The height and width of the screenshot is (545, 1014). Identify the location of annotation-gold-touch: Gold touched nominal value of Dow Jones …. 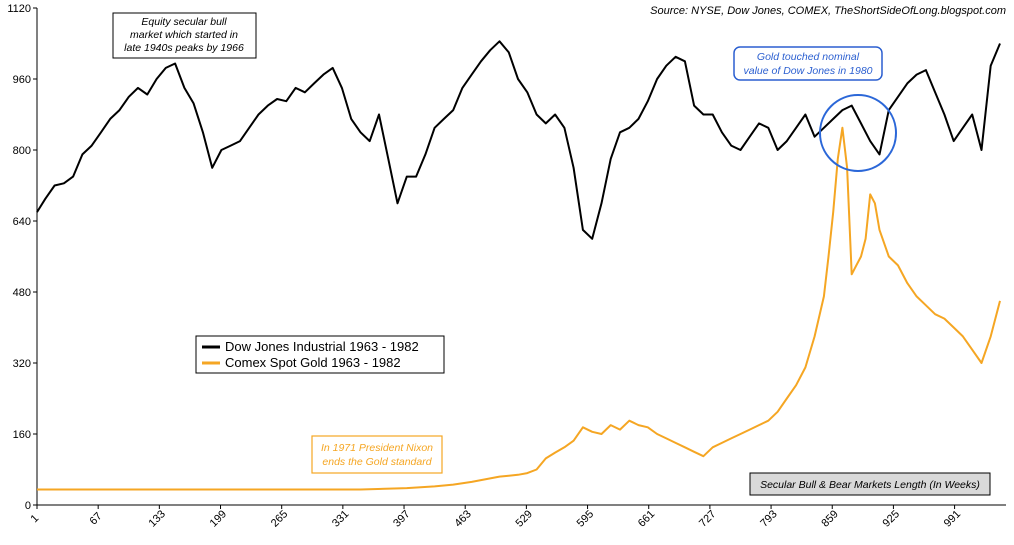
(808, 63).